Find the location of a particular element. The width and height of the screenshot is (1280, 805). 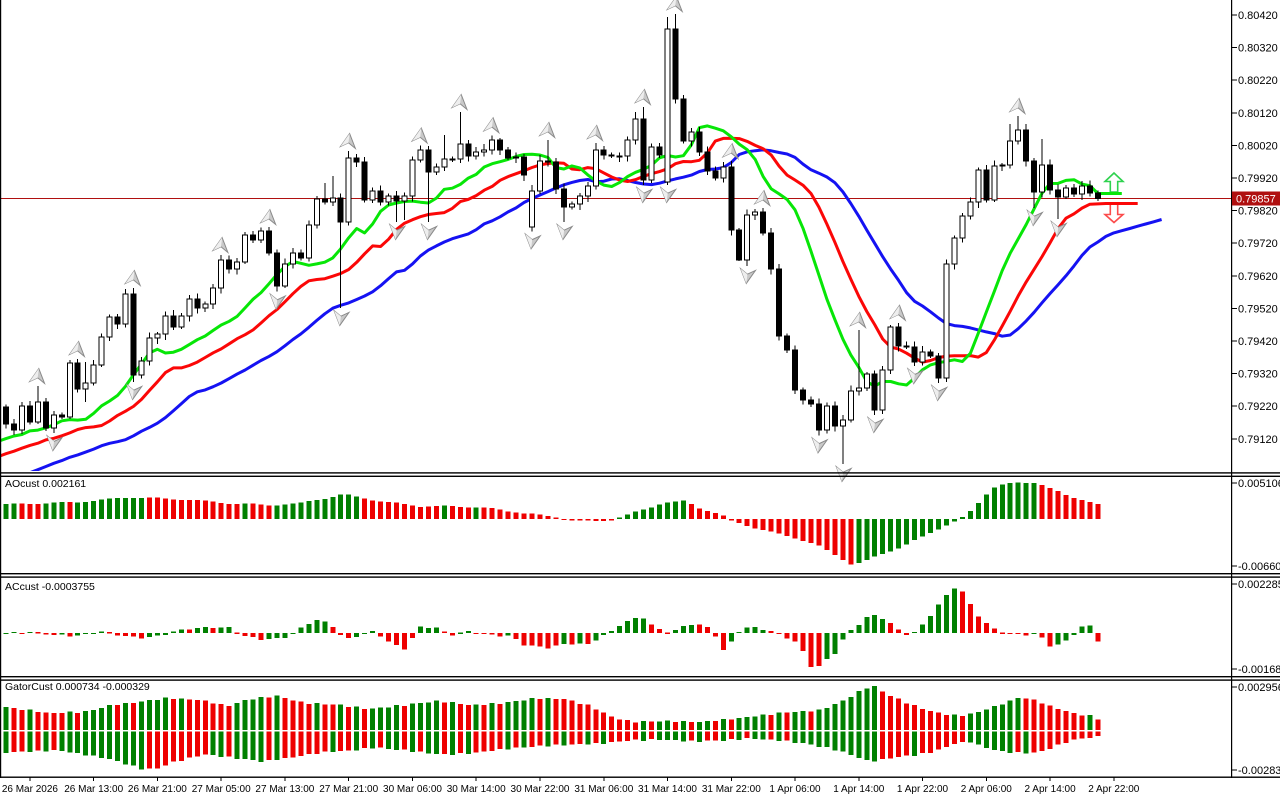

svg-text: 27 Mar 13:00 is located at coordinates (284, 789).